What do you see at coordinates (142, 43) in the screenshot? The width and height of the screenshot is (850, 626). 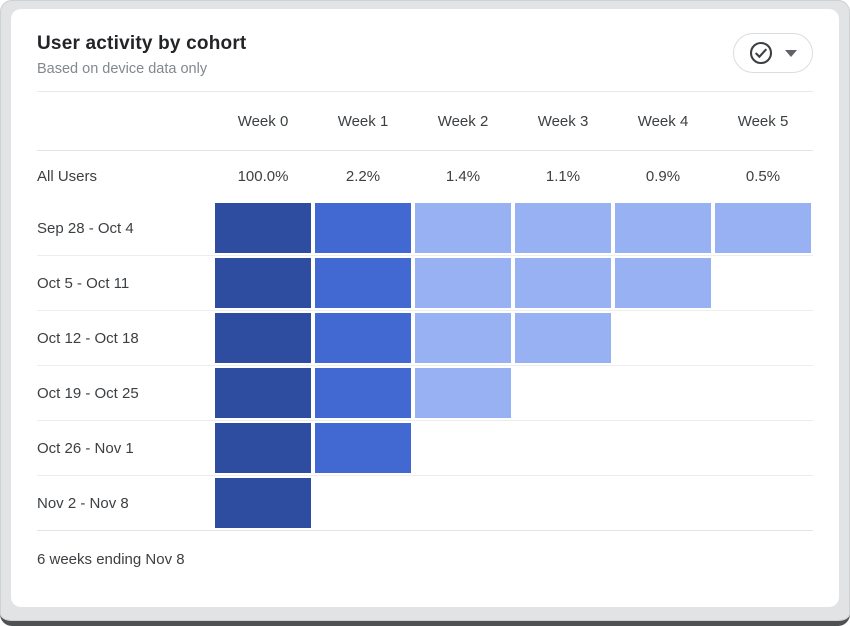 I see `card-title: User activity by cohort` at bounding box center [142, 43].